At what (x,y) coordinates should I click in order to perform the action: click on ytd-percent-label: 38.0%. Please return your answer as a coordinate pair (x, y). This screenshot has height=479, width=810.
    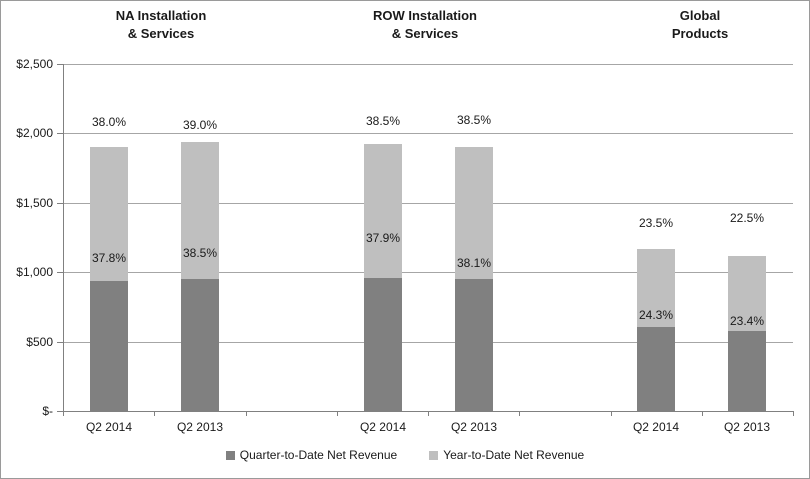
    Looking at the image, I should click on (109, 122).